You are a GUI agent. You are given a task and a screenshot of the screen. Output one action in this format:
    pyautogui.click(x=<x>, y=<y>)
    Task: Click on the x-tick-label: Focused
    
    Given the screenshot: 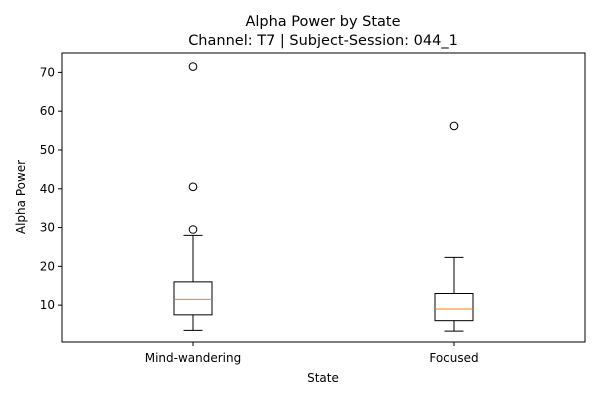 What is the action you would take?
    pyautogui.click(x=453, y=358)
    